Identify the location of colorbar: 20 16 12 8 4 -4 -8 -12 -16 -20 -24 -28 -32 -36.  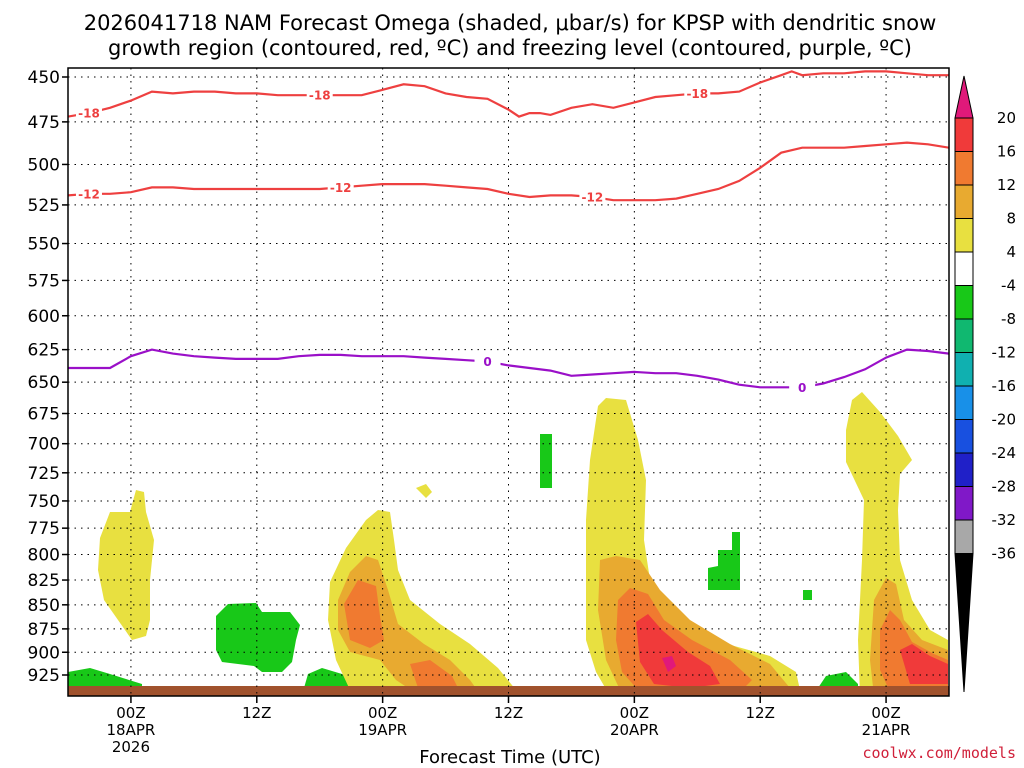
(985, 384).